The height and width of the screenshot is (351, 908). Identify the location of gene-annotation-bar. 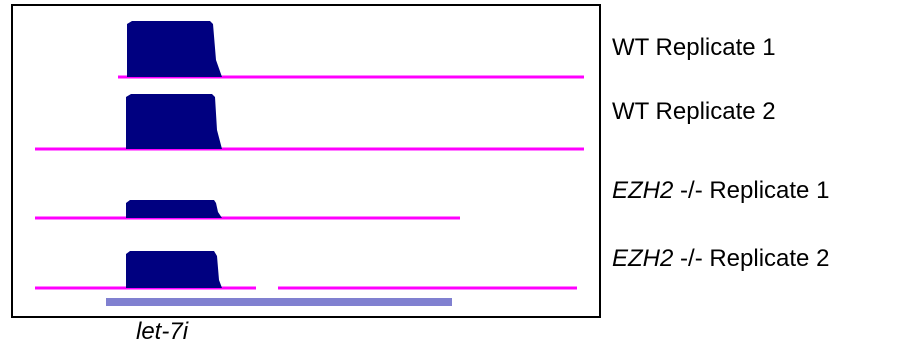
(279, 302).